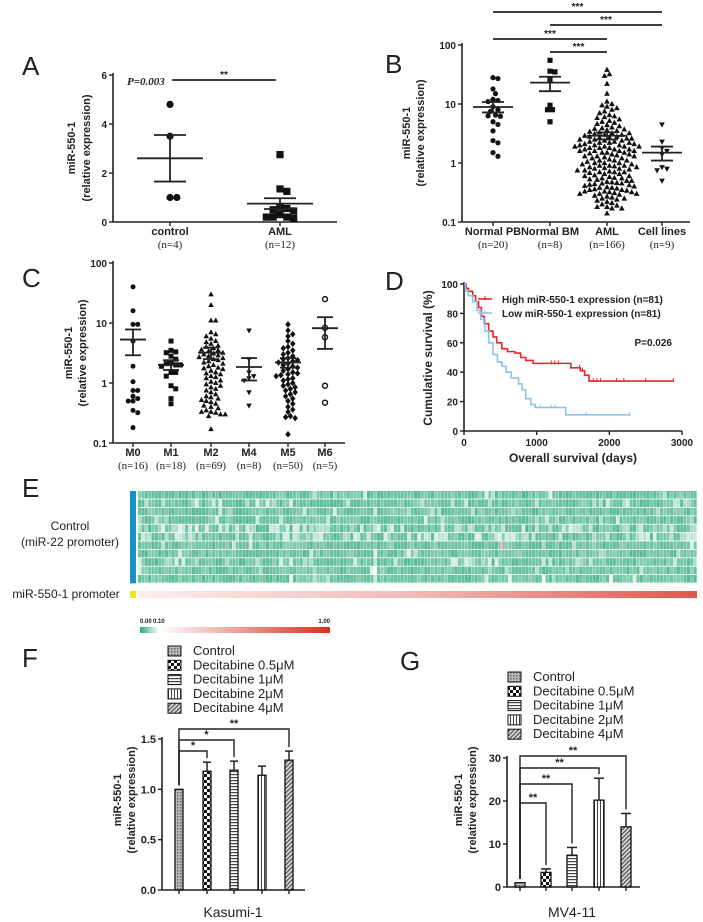 The height and width of the screenshot is (922, 703). Describe the element at coordinates (87, 147) in the screenshot. I see `y-axis-label: (relative expression)` at that location.